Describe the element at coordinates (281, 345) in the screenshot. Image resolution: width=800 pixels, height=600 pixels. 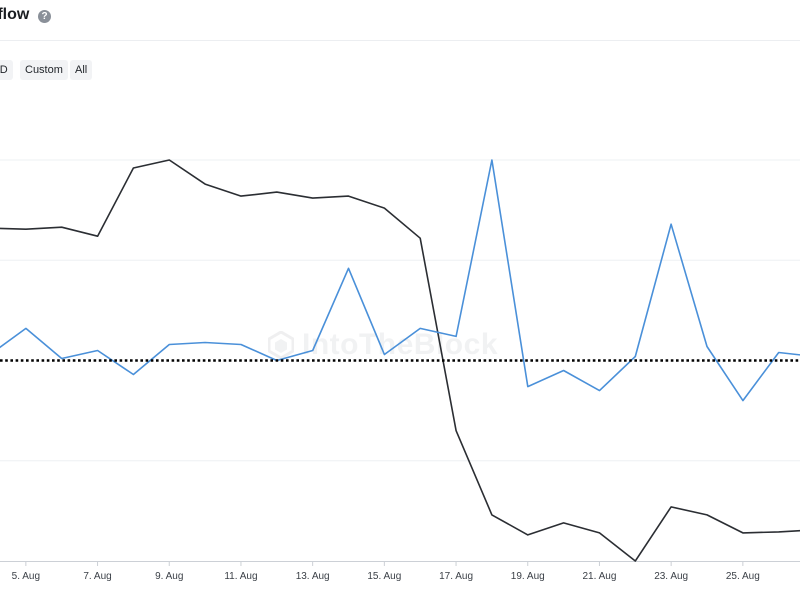
I see `watermark-logo-icon` at that location.